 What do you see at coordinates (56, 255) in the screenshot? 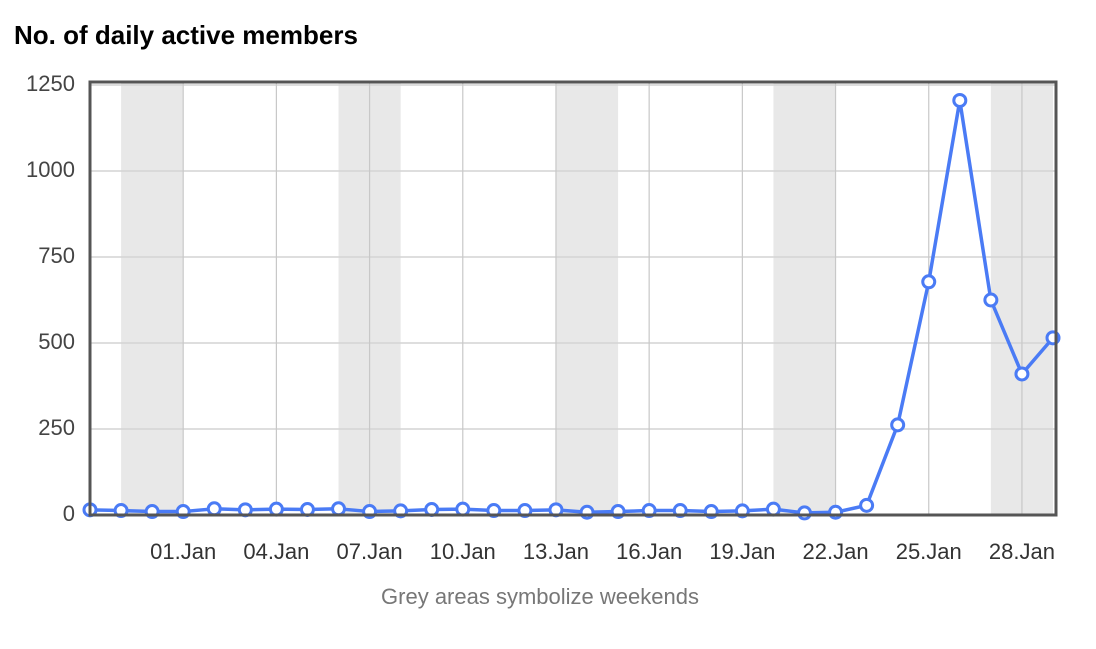
I see `y-tick-label: 750` at bounding box center [56, 255].